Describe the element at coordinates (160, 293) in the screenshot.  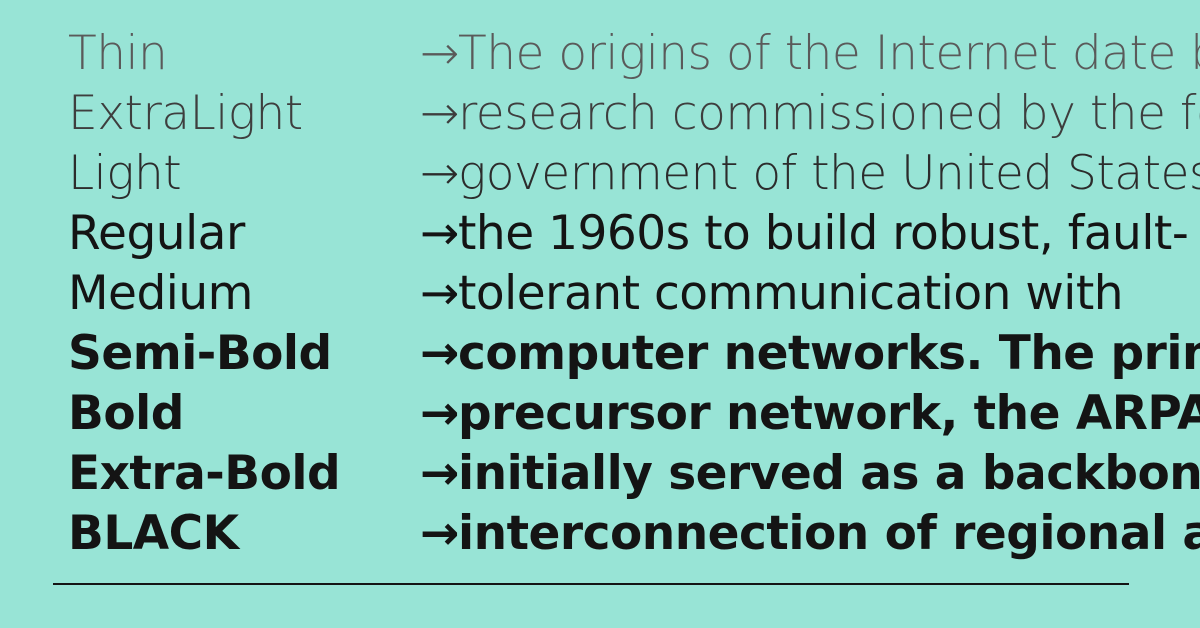
I see `weight-label: Medium` at that location.